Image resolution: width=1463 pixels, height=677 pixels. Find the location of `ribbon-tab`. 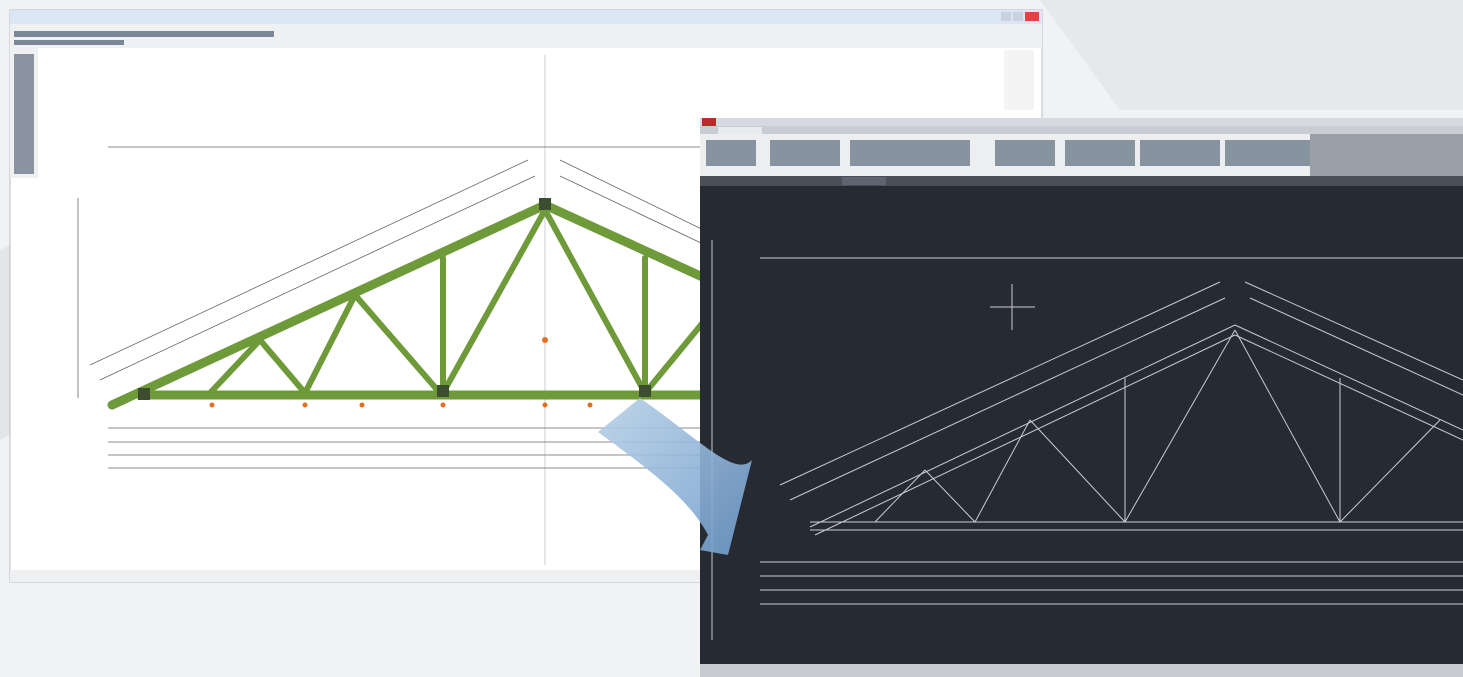

ribbon-tab is located at coordinates (740, 130).